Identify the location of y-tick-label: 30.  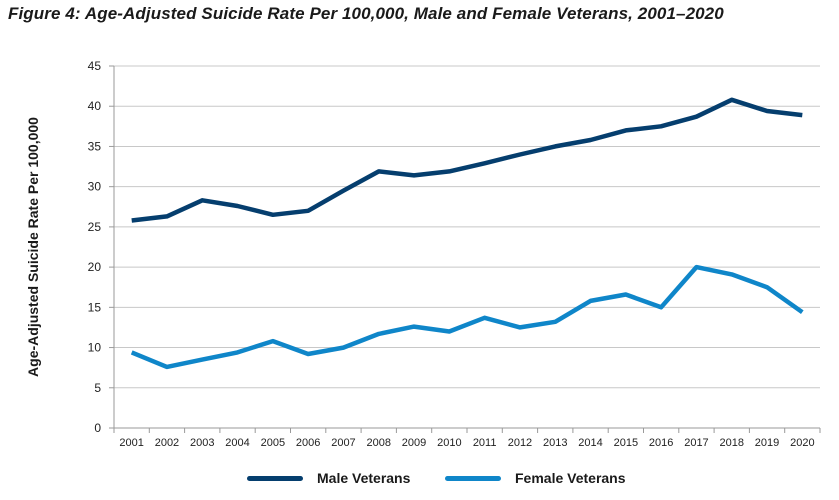
(95, 187).